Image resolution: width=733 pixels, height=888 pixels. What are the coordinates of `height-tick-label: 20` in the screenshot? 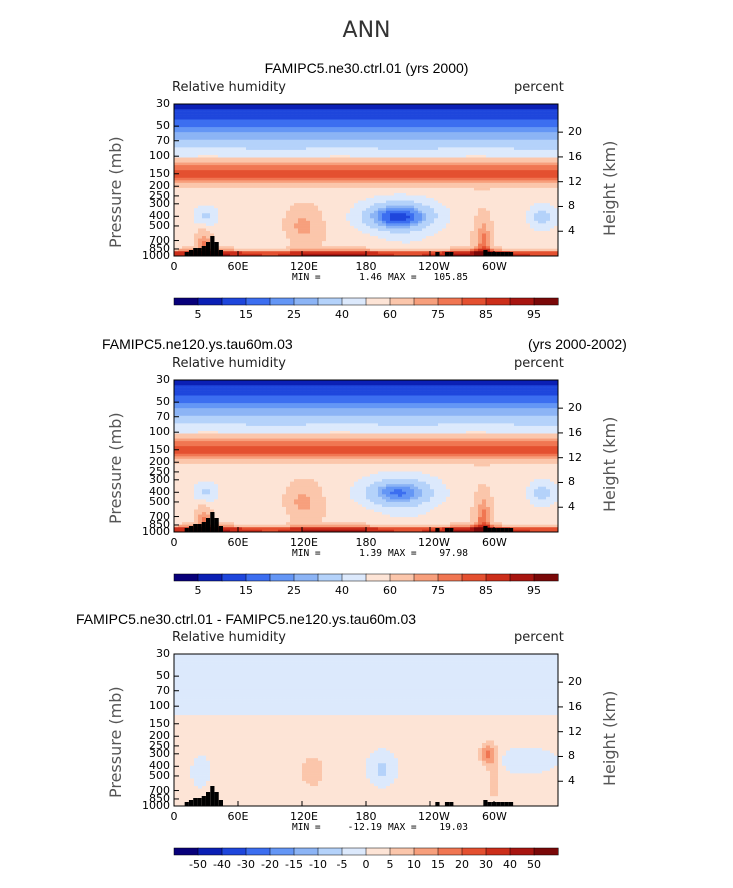 It's located at (575, 408).